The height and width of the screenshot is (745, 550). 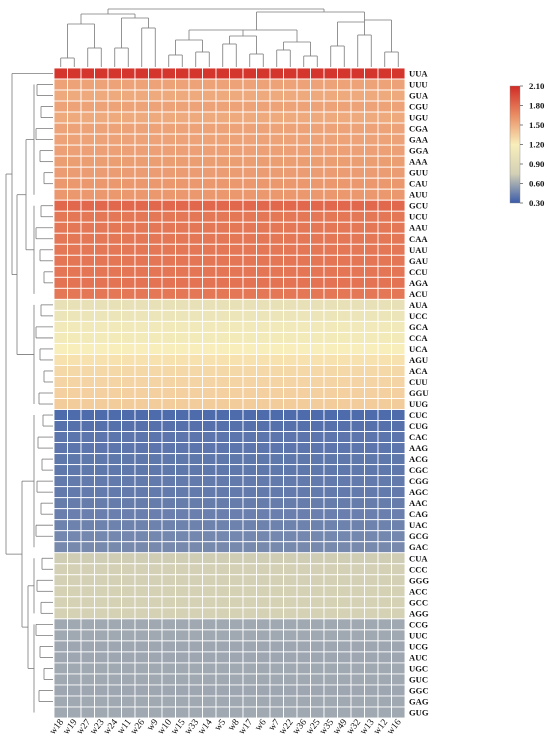 I want to click on row-label: CUU, so click(x=418, y=382).